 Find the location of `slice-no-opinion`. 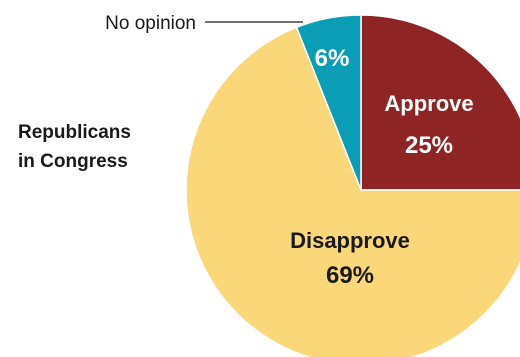

slice-no-opinion is located at coordinates (328, 102).